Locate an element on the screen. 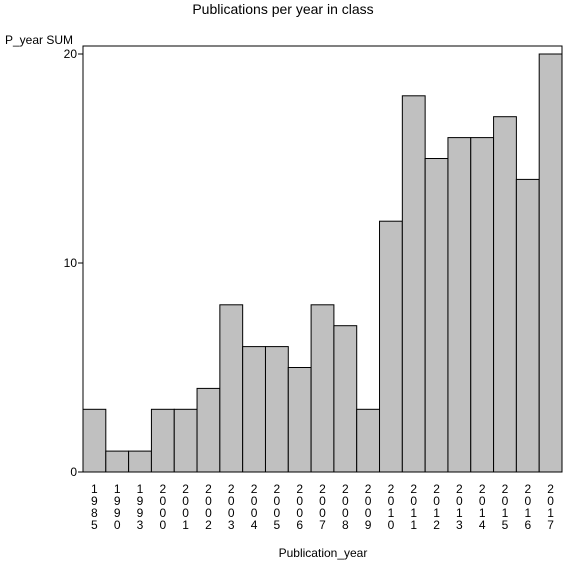 The width and height of the screenshot is (567, 567). bar-2017 is located at coordinates (550, 263).